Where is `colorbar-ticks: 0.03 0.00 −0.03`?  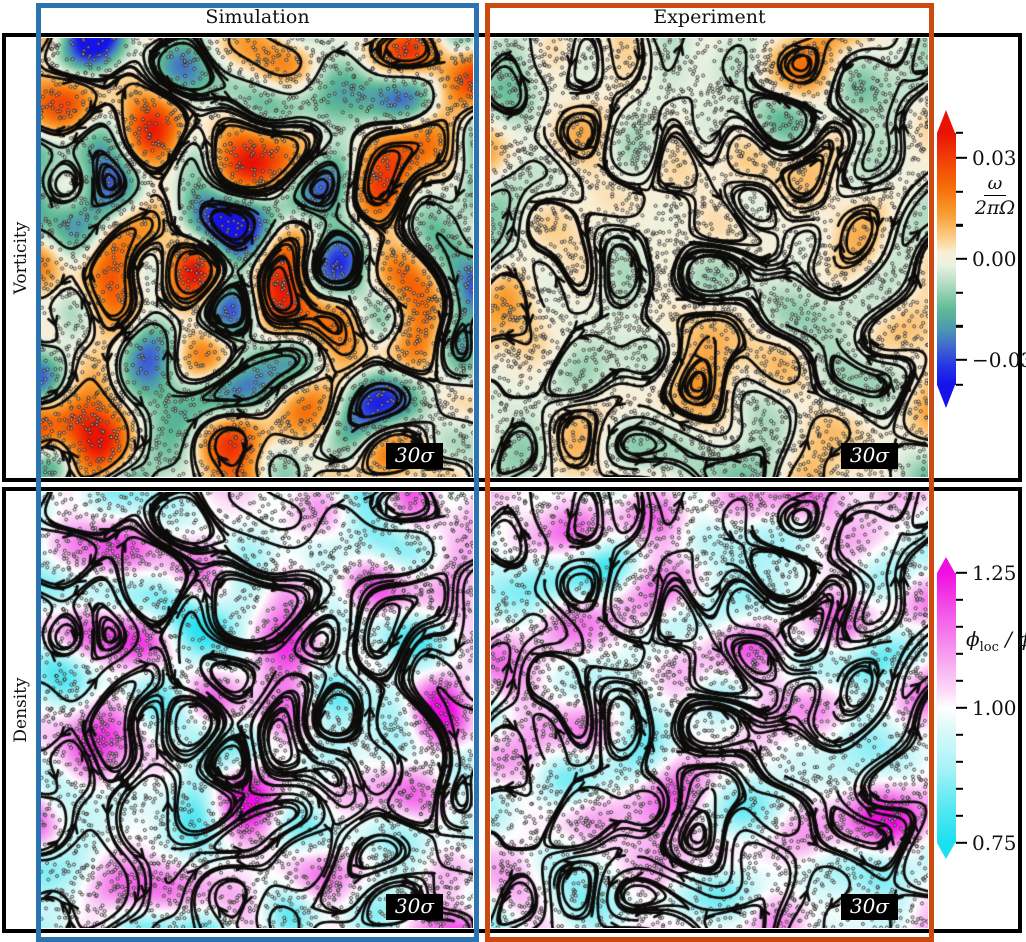 colorbar-ticks: 0.03 0.00 −0.03 is located at coordinates (991, 259).